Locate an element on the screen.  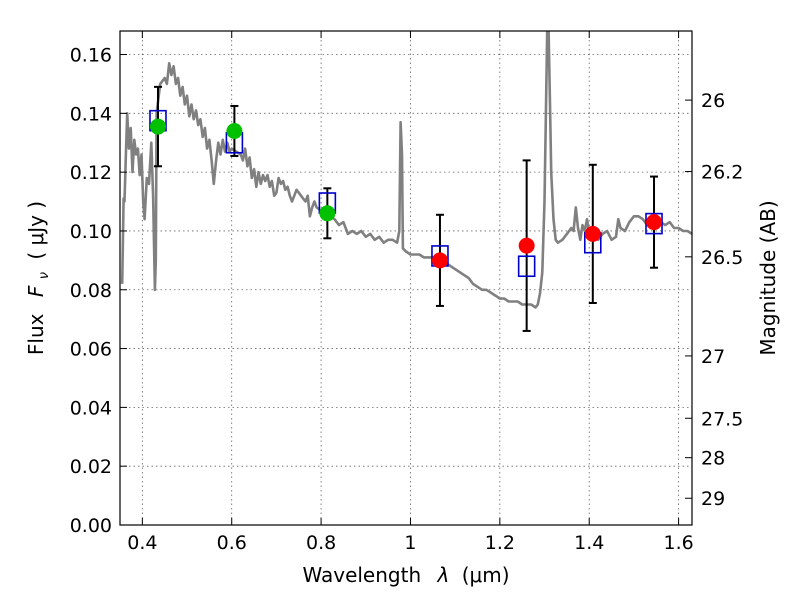
y-tick-label: 0.14 is located at coordinates (91, 114).